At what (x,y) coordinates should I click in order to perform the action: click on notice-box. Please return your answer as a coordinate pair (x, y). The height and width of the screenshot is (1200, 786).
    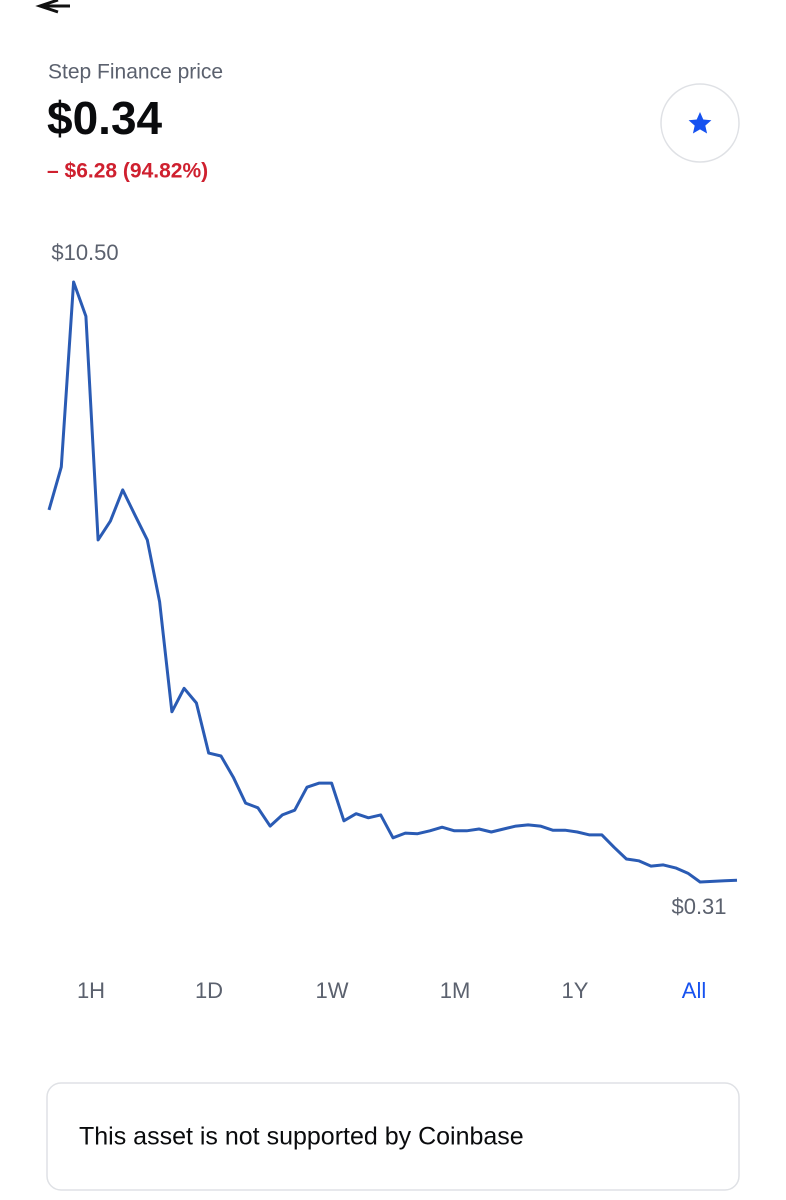
    Looking at the image, I should click on (393, 1136).